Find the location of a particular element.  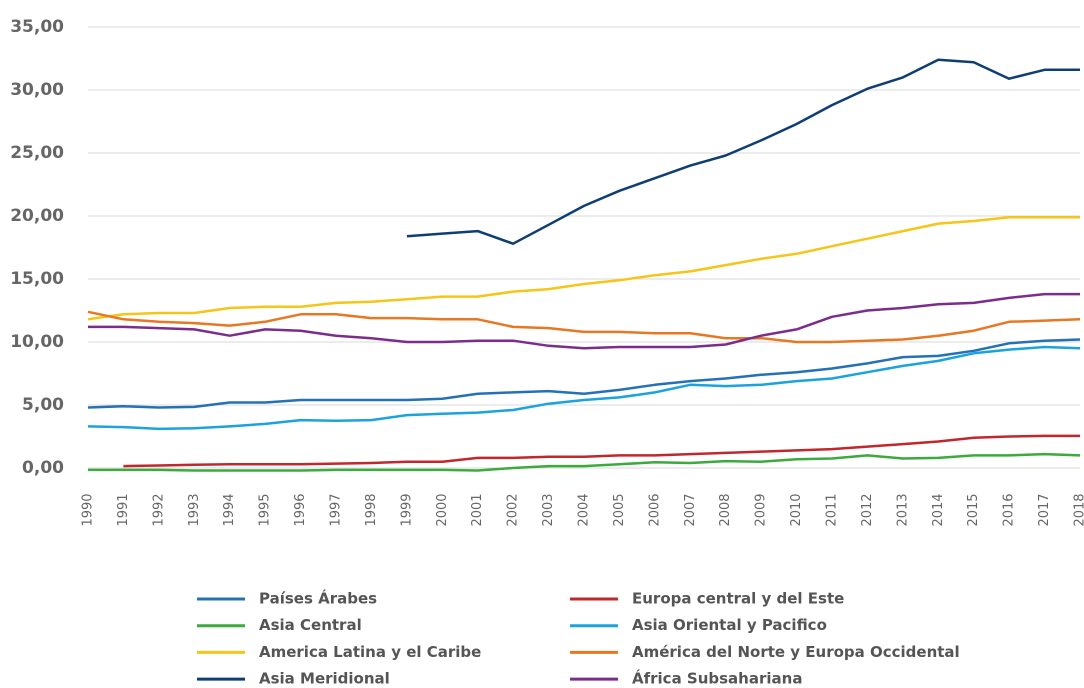

x-tick-label: 2013 is located at coordinates (902, 509).